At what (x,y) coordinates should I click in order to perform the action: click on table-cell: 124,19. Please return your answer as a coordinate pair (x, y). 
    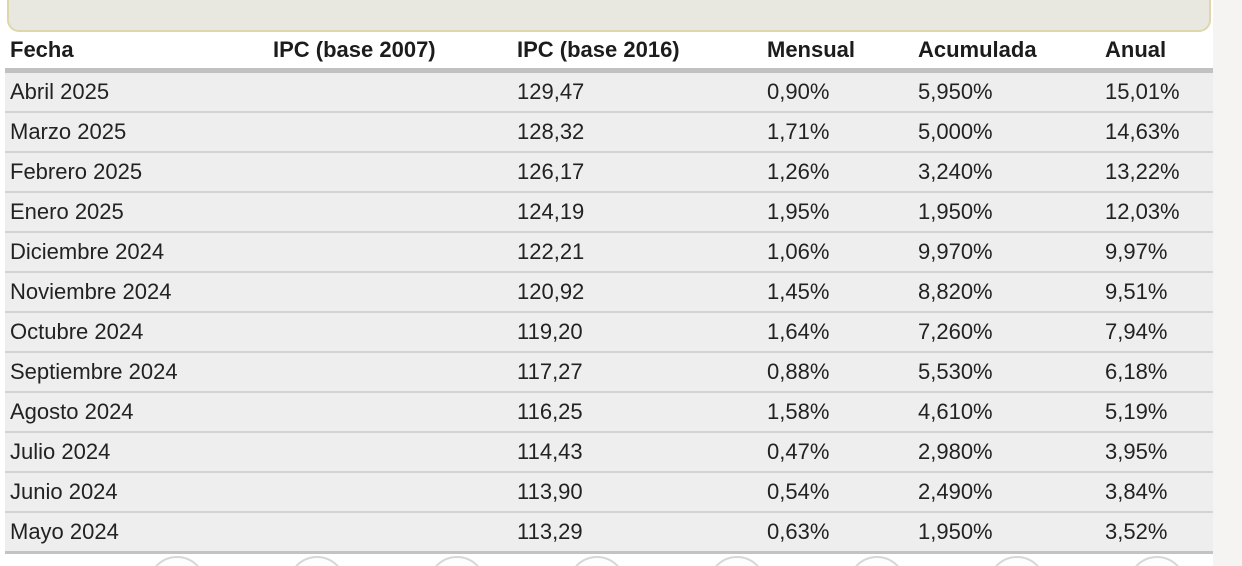
    Looking at the image, I should click on (551, 211).